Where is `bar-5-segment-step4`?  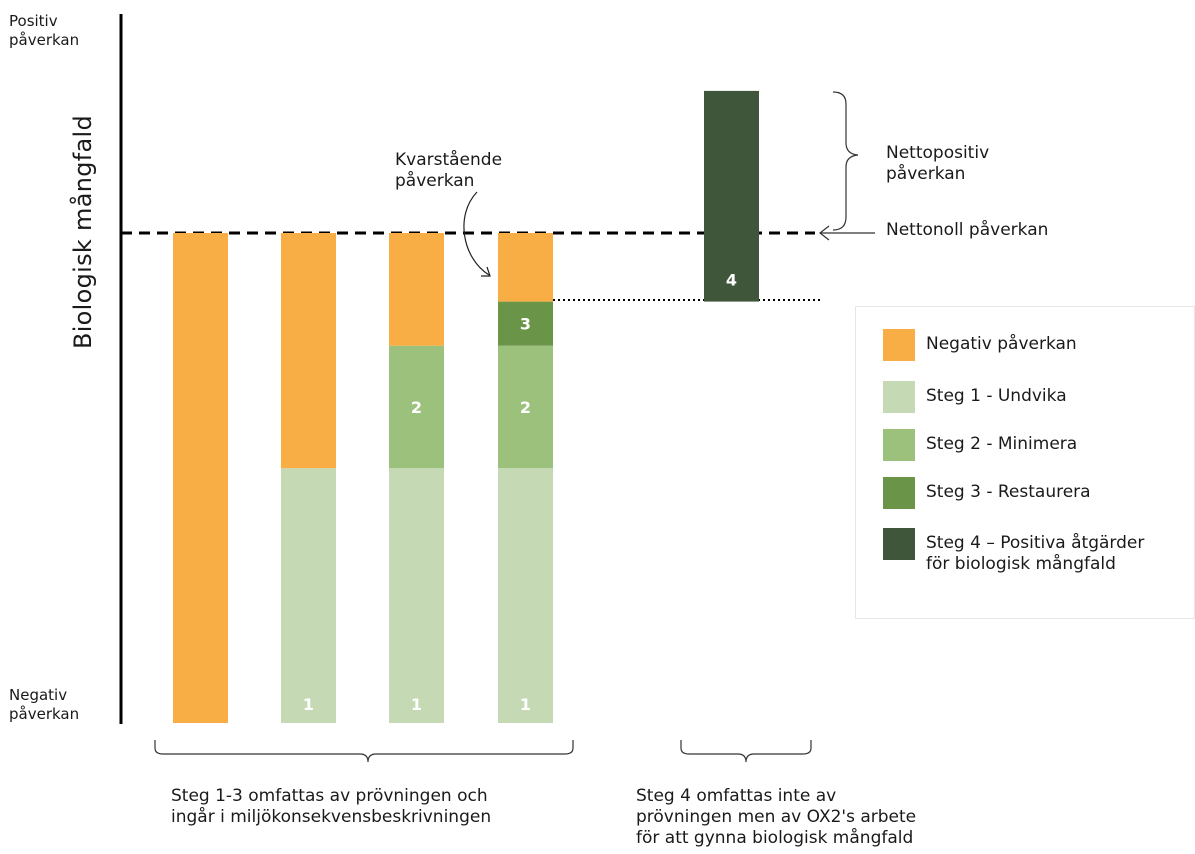
bar-5-segment-step4 is located at coordinates (731, 196).